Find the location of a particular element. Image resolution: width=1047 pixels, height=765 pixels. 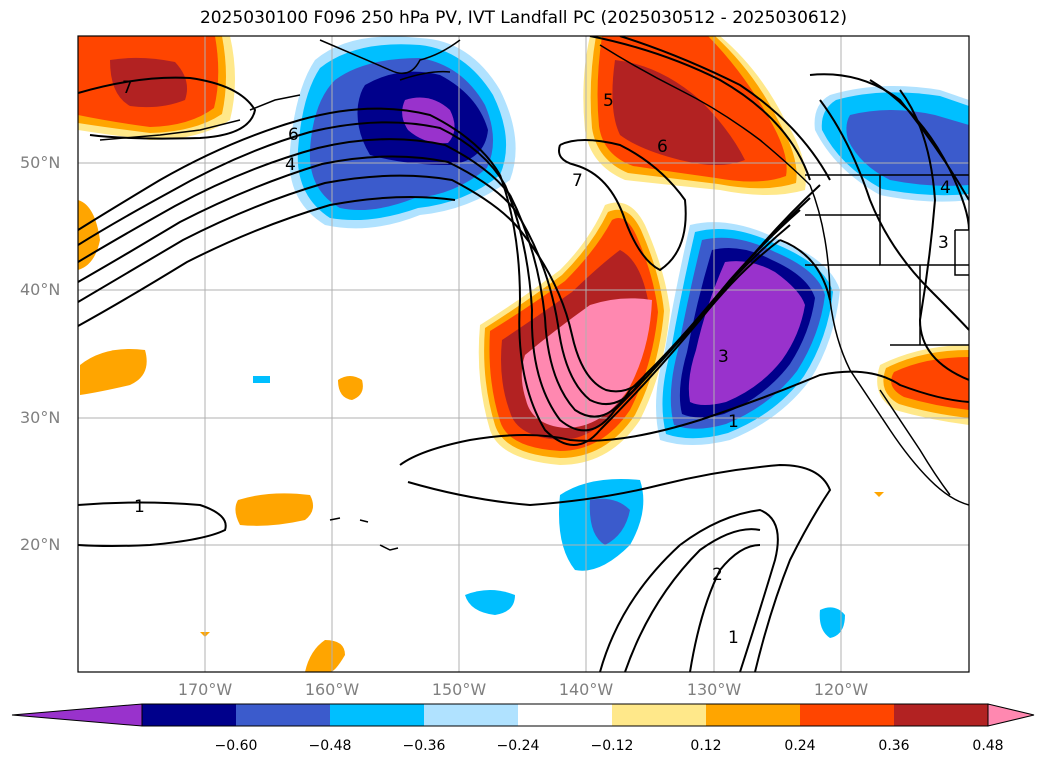

colorbar-tick-label: 0.36 is located at coordinates (894, 746).